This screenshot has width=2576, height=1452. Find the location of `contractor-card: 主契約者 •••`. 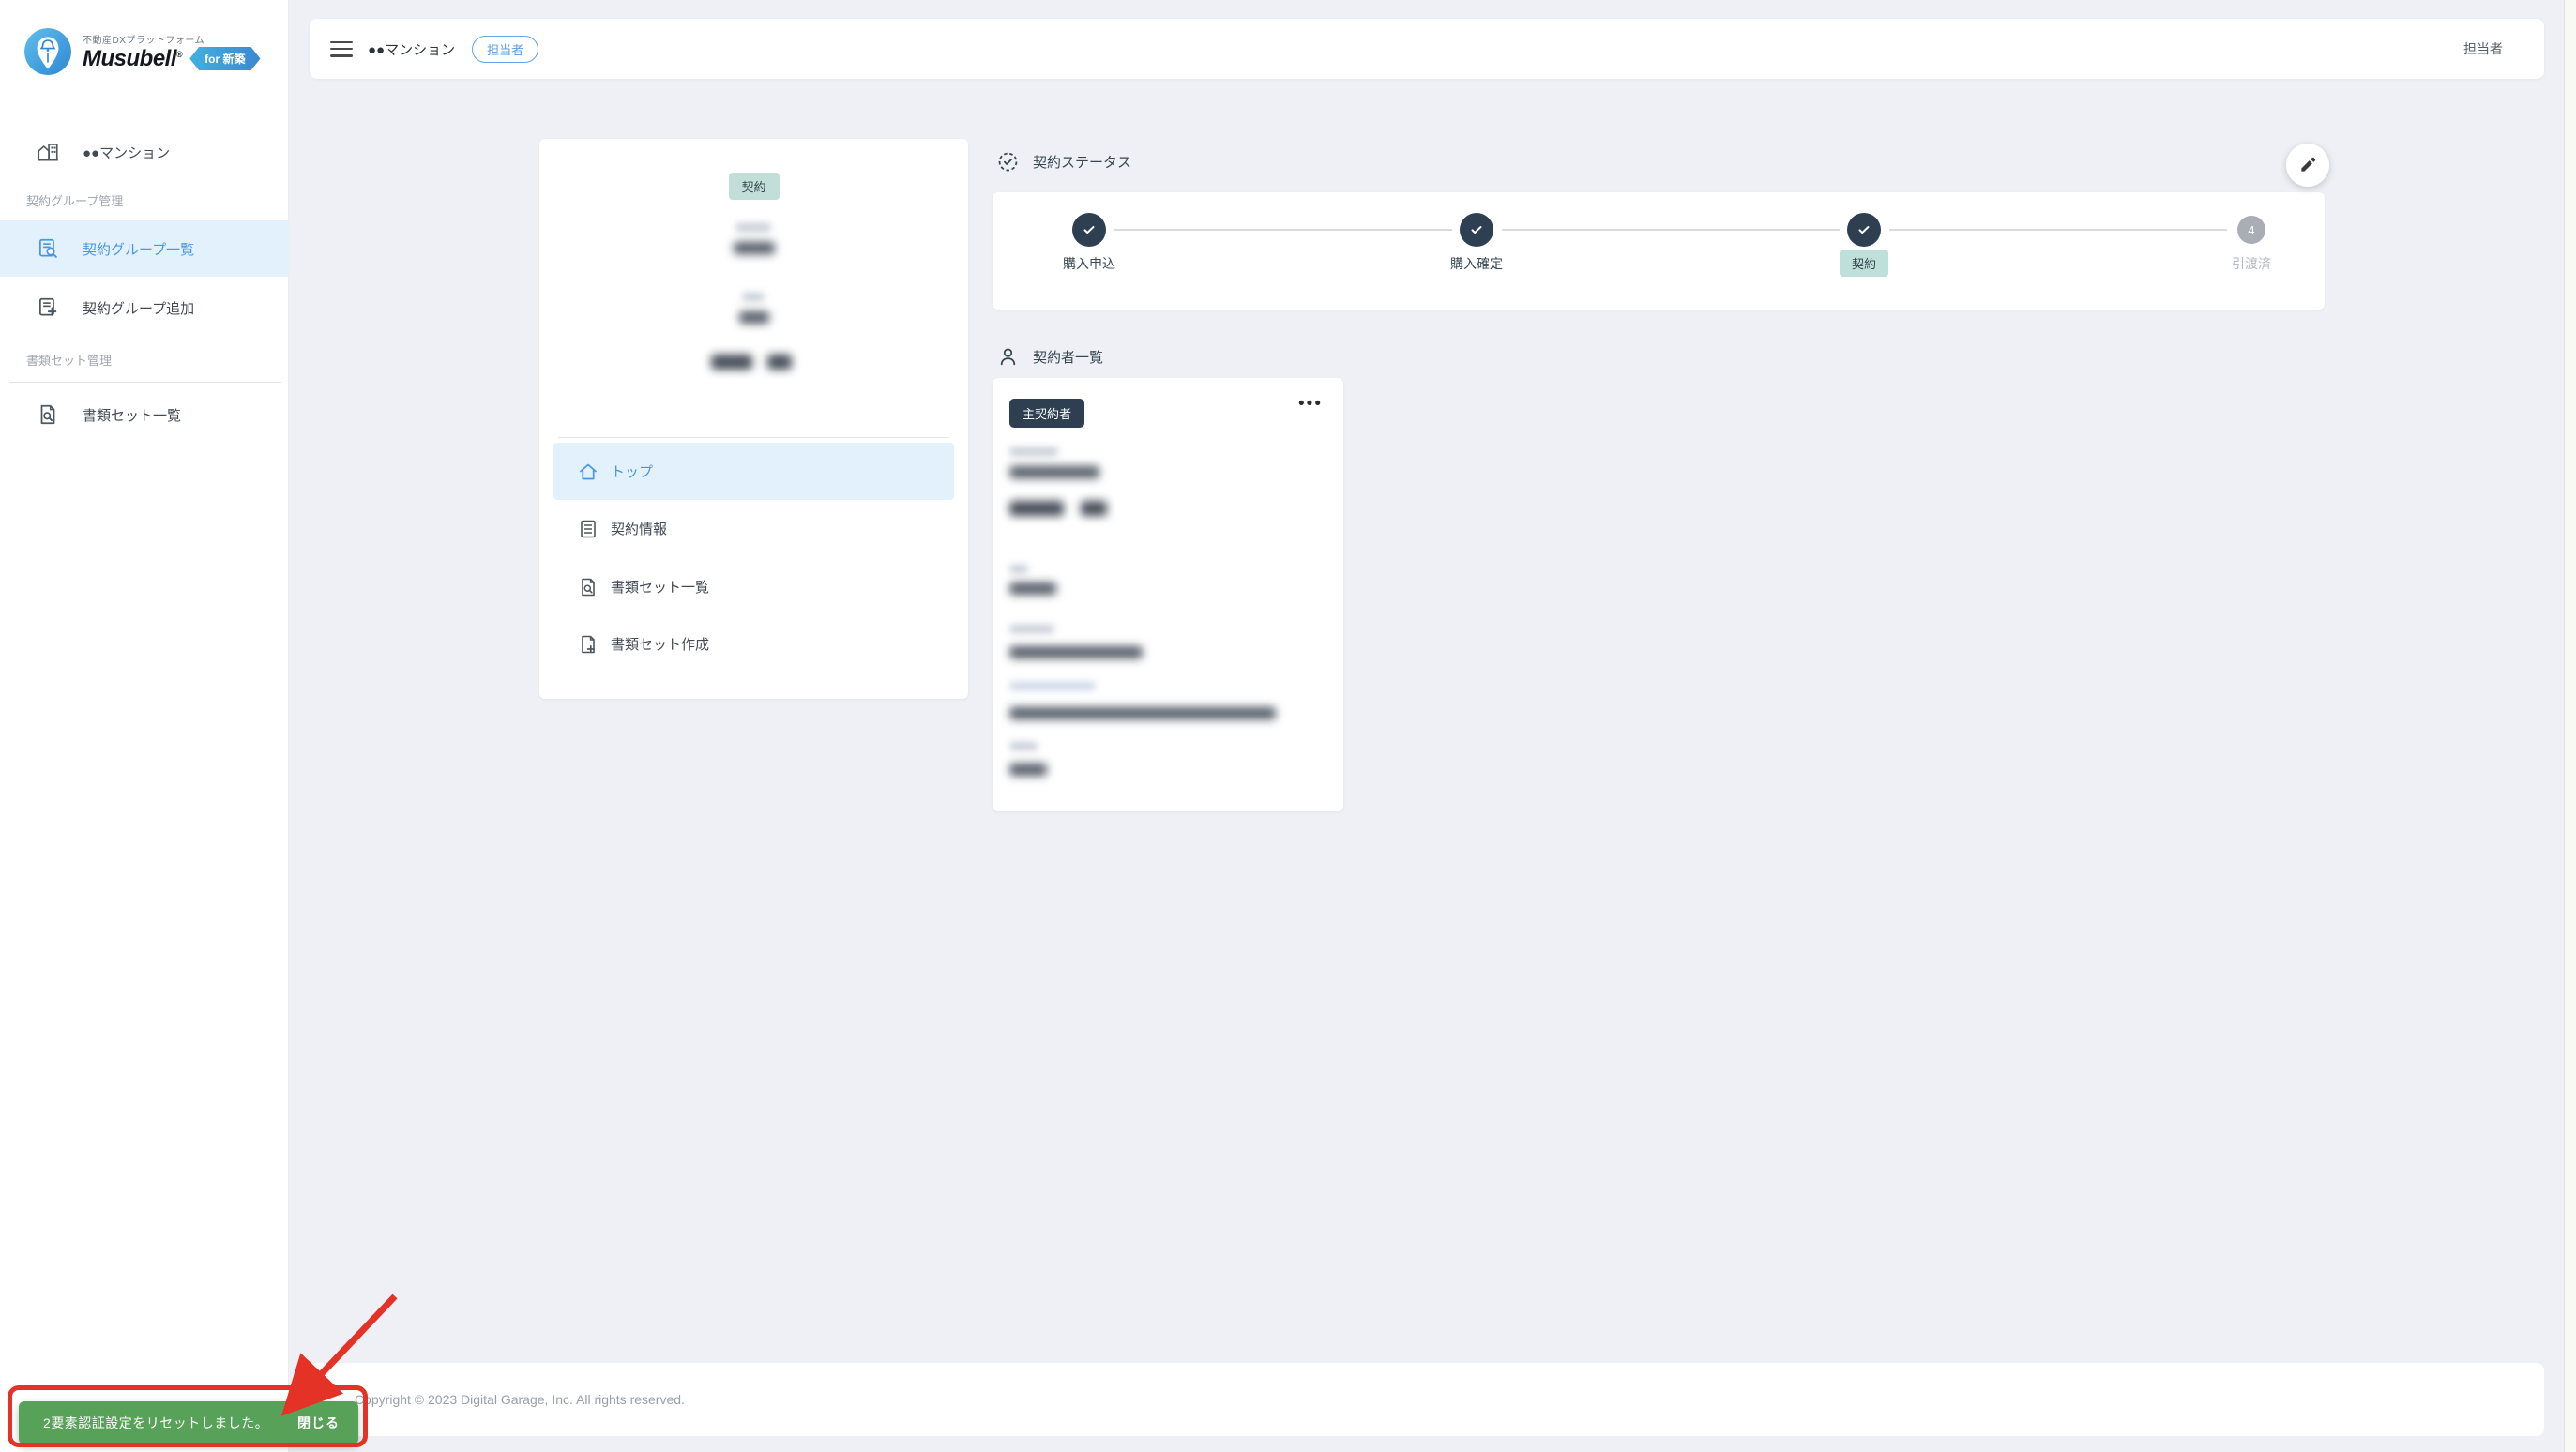

contractor-card: 主契約者 ••• is located at coordinates (1168, 594).